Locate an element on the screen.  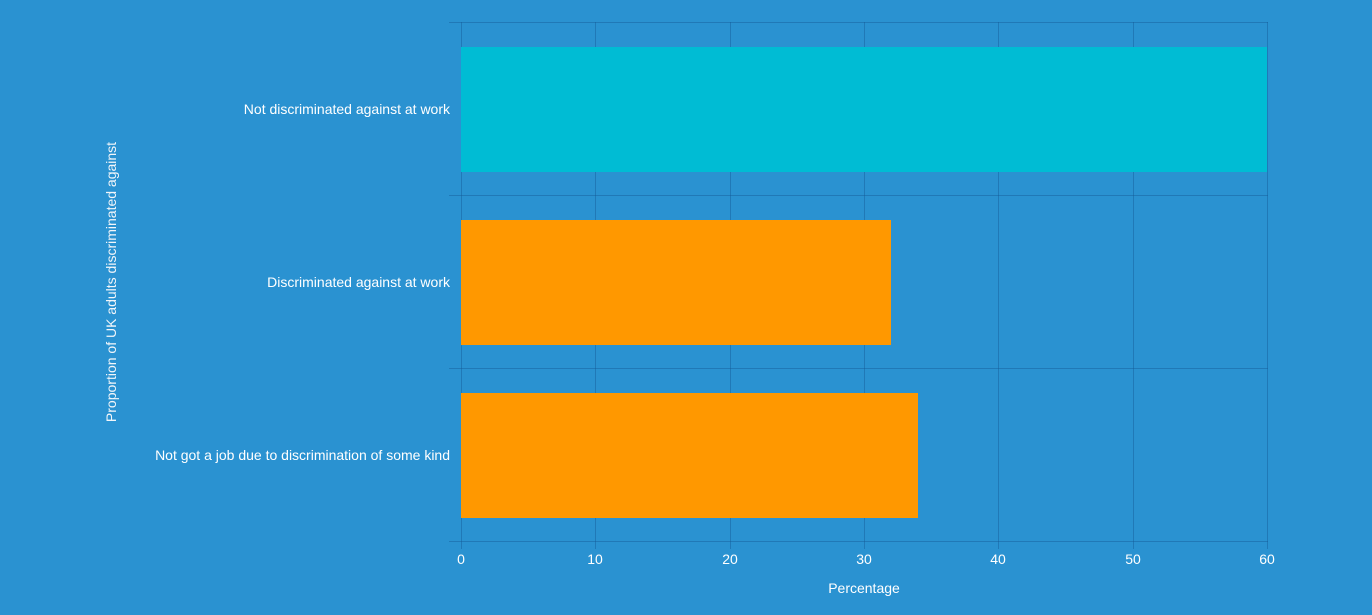
x-tick-label: 30 is located at coordinates (864, 559).